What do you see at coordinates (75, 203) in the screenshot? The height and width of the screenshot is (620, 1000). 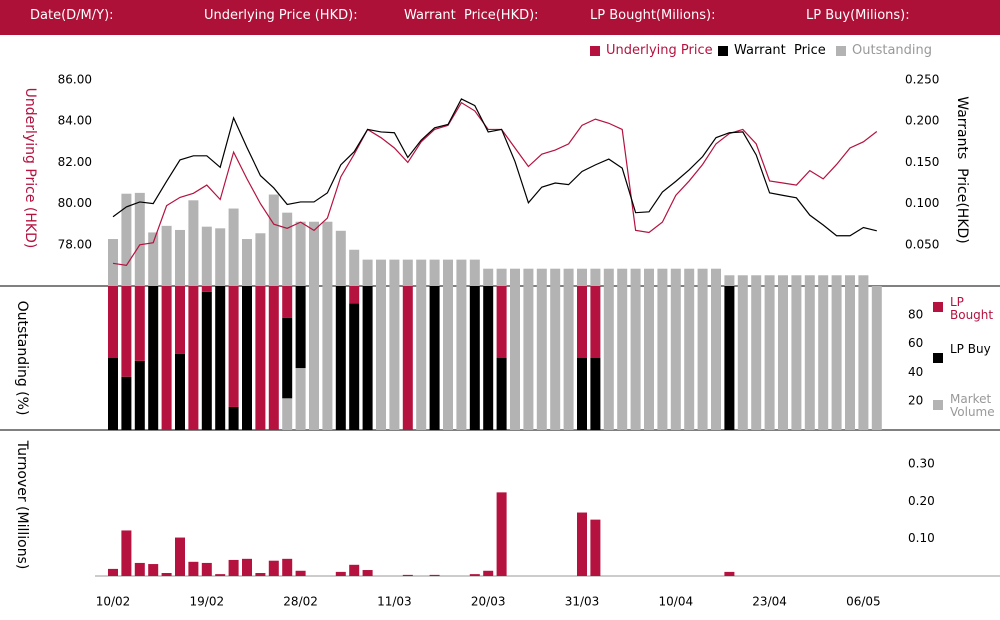 I see `tick-label: 80.00` at bounding box center [75, 203].